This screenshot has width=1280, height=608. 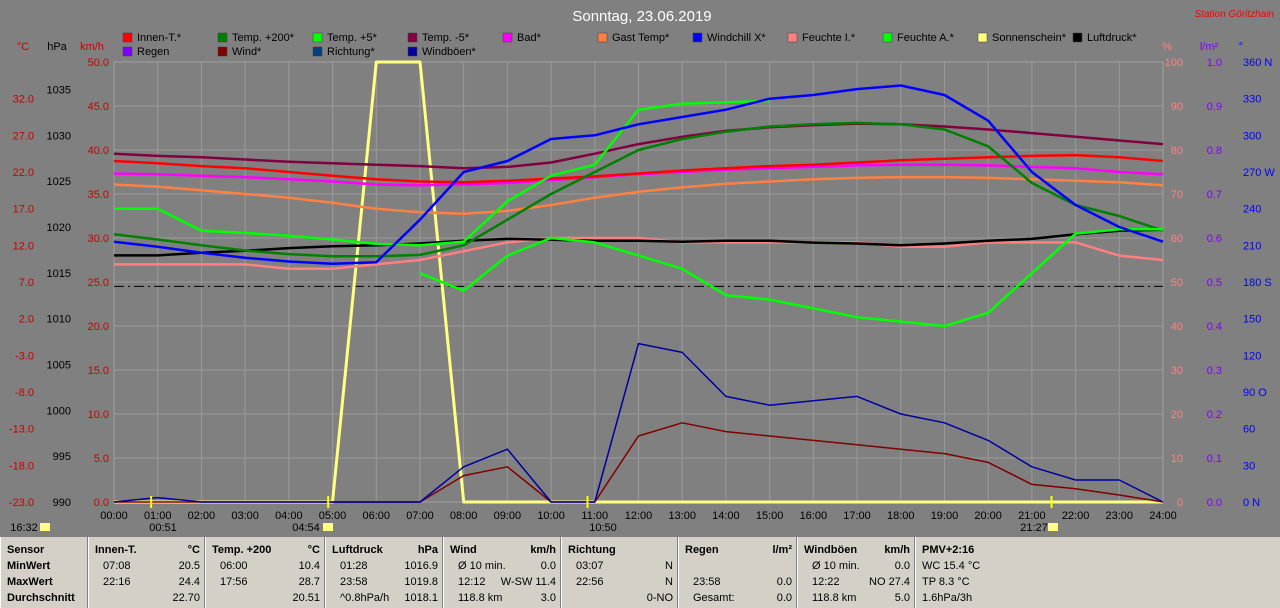 I want to click on rain-tick-label: 0.0, so click(x=1214, y=503).